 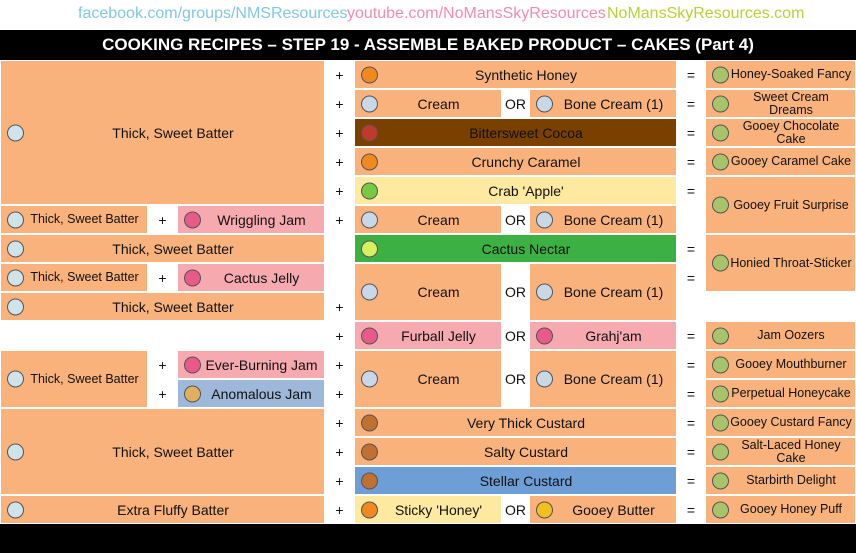 I want to click on cell: Furball Jelly, so click(x=428, y=335).